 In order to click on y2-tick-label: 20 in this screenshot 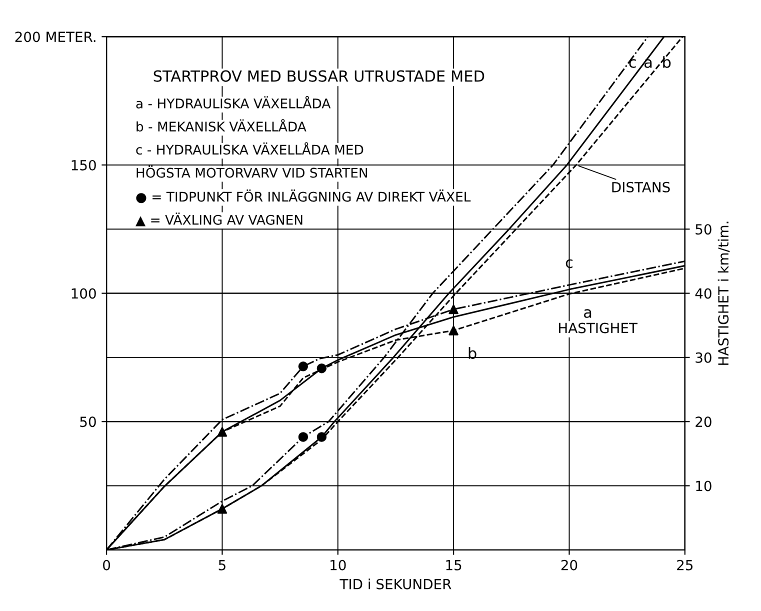, I will do `click(704, 422)`.